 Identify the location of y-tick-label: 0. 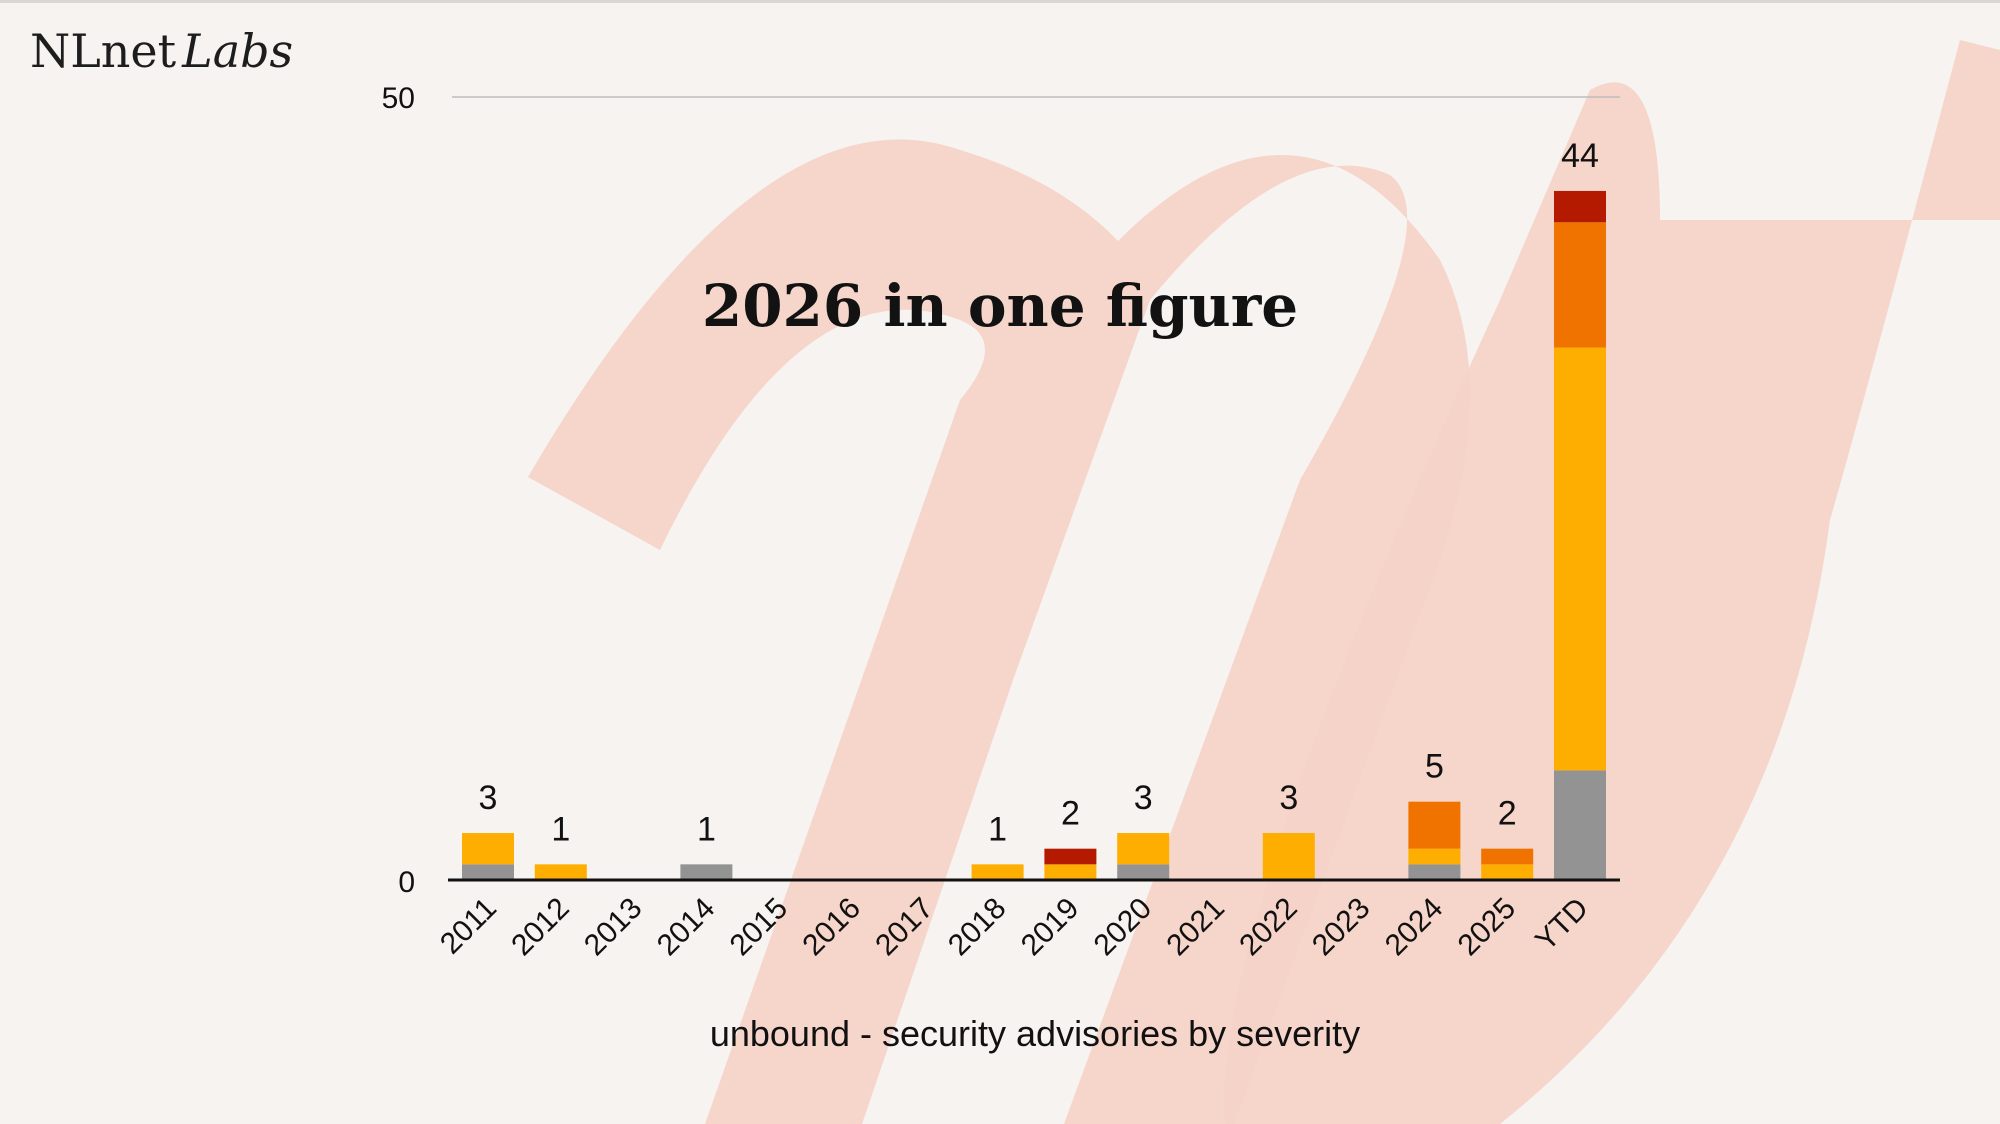
(406, 882).